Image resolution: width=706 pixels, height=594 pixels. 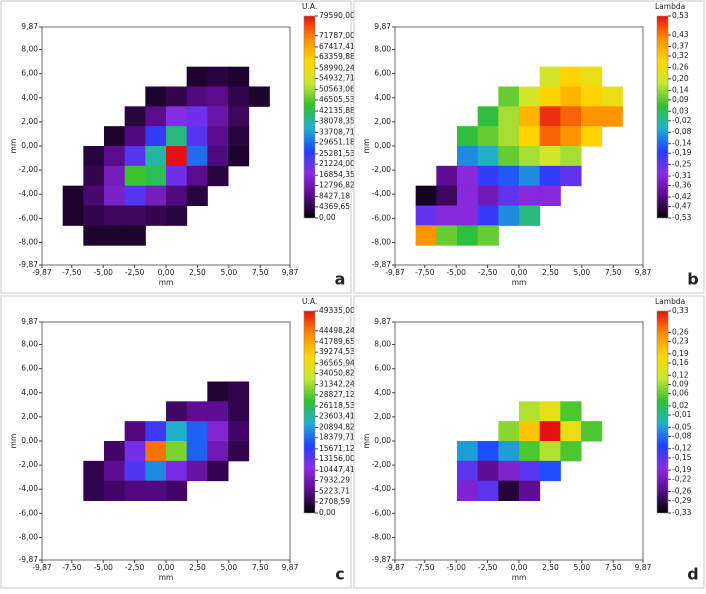 What do you see at coordinates (680, 89) in the screenshot?
I see `colorbar-tick-label: 0,14` at bounding box center [680, 89].